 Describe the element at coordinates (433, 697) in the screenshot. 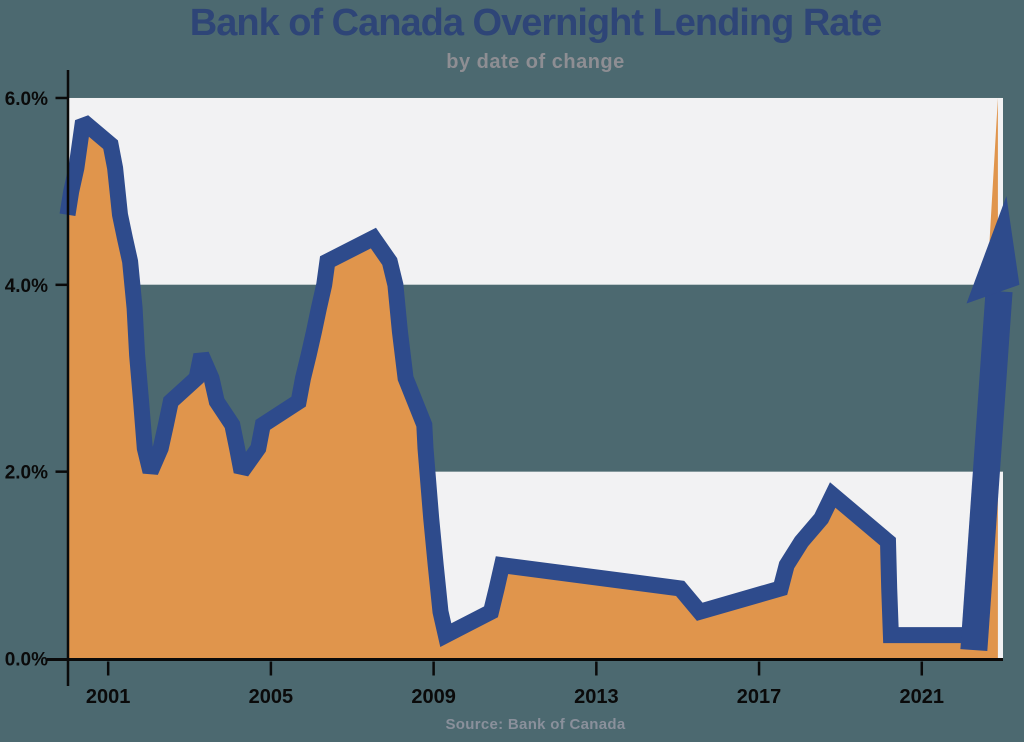

I see `x-tick-label: 2009` at that location.